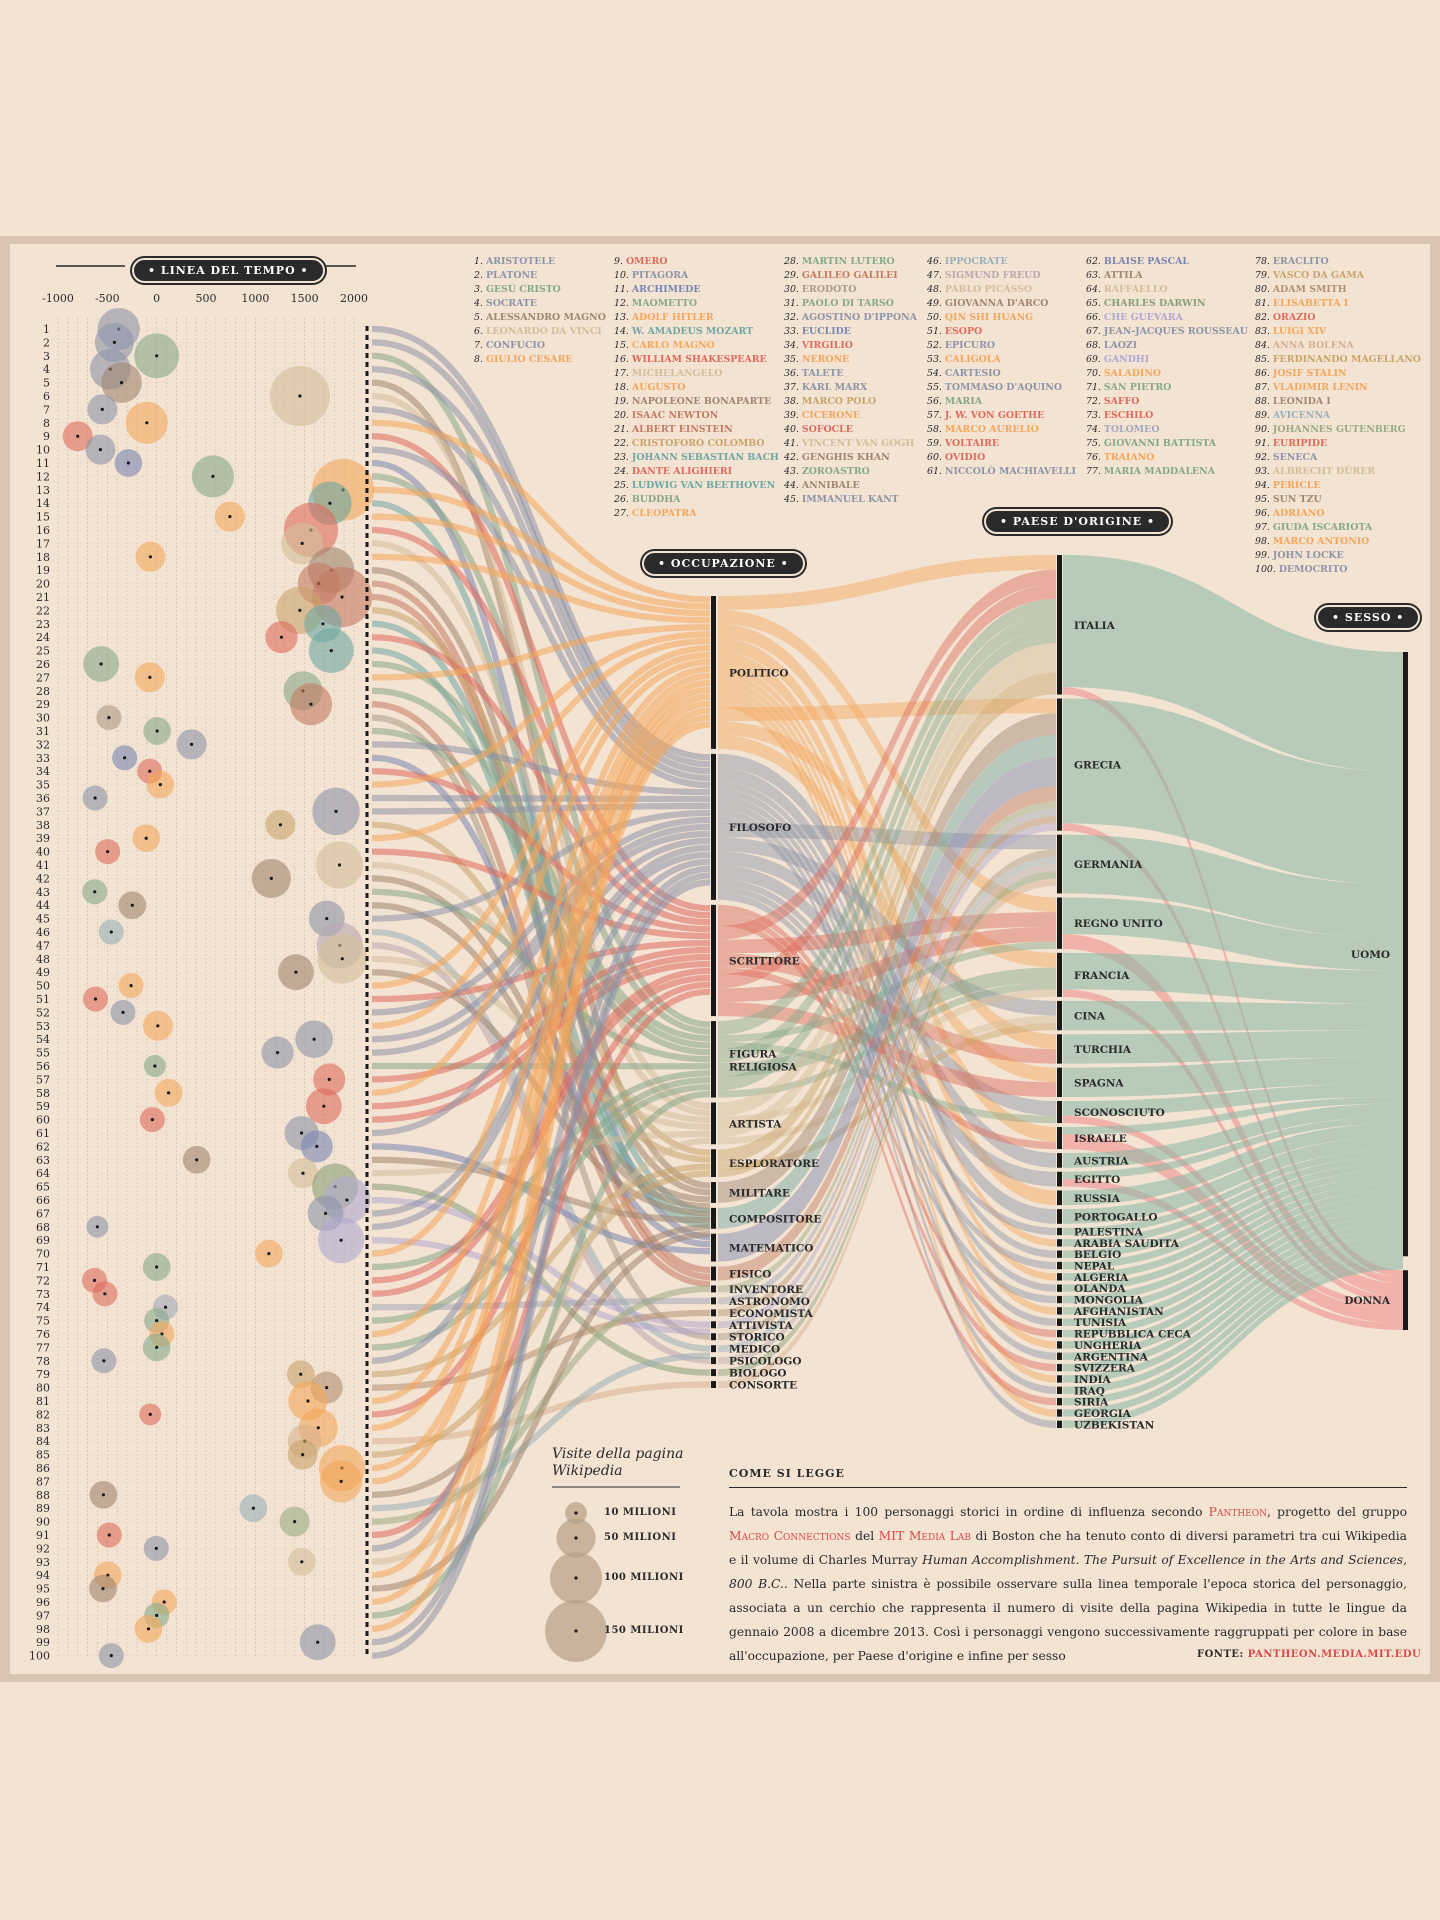  I want to click on people-list-item: 87. VLADIMIR LENIN, so click(1311, 387).